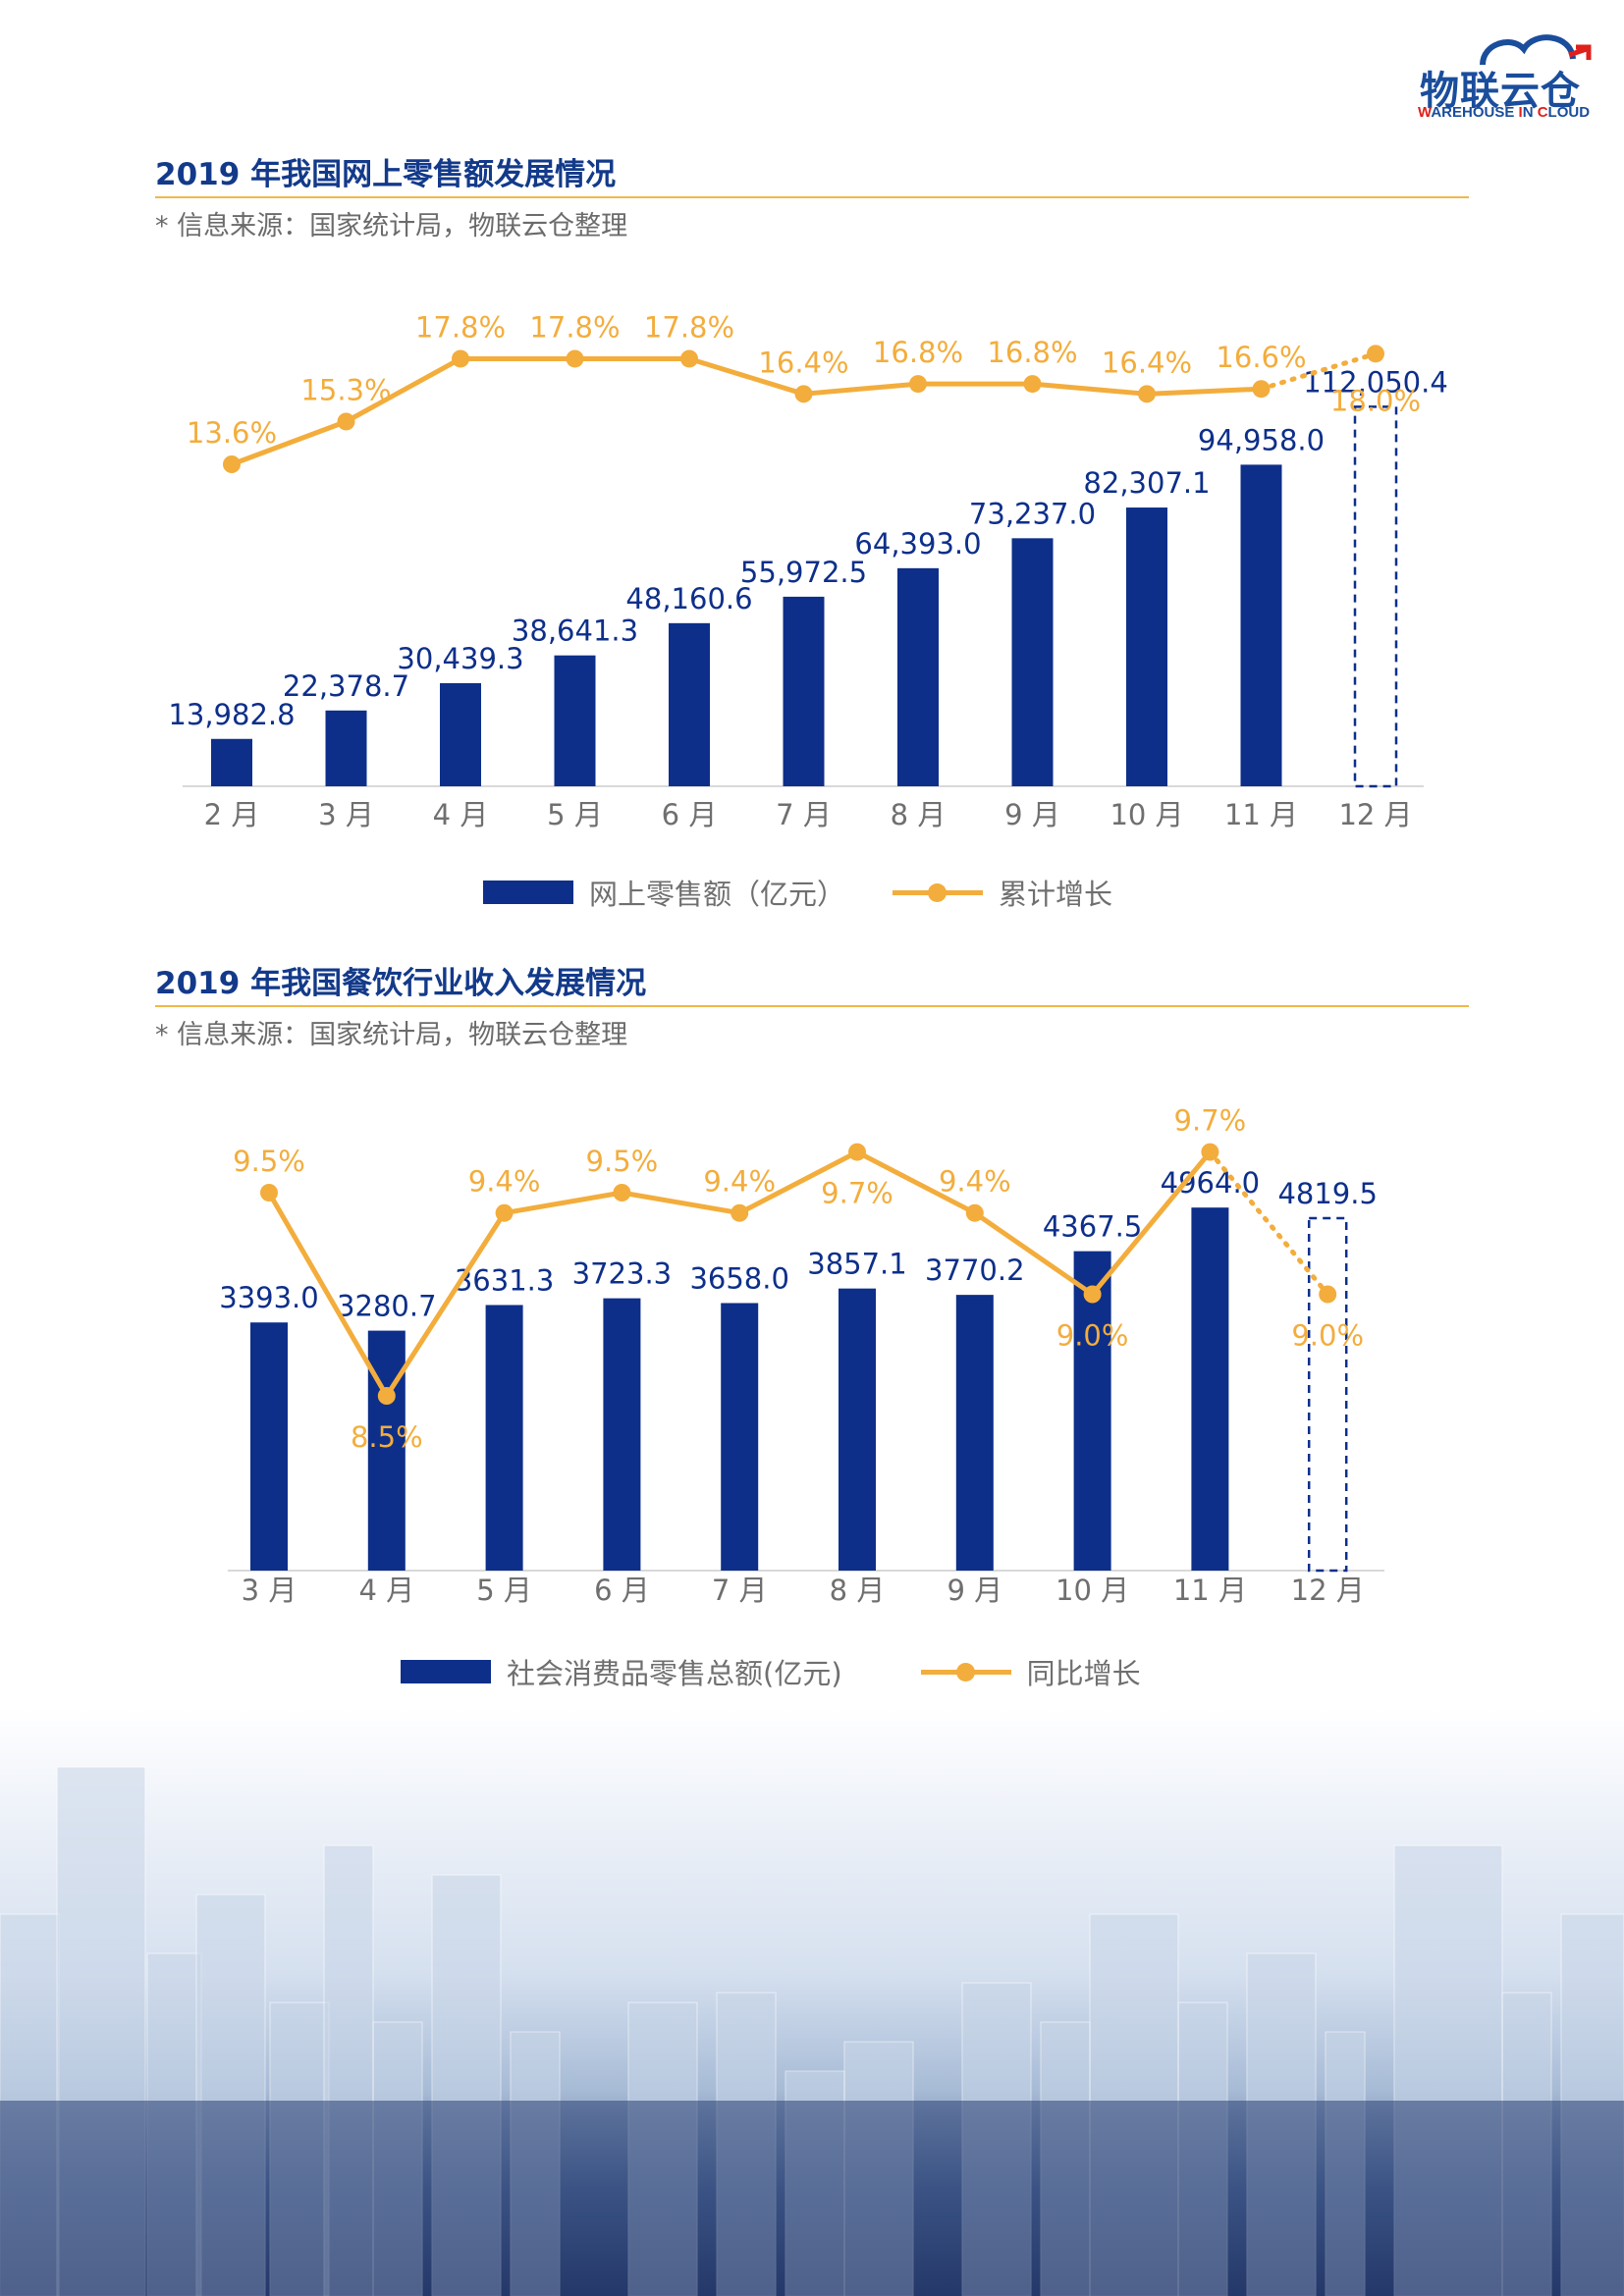 Image resolution: width=1624 pixels, height=2296 pixels. What do you see at coordinates (674, 1673) in the screenshot?
I see `legend-bar-label: 社会消费品零售总额(亿元)` at bounding box center [674, 1673].